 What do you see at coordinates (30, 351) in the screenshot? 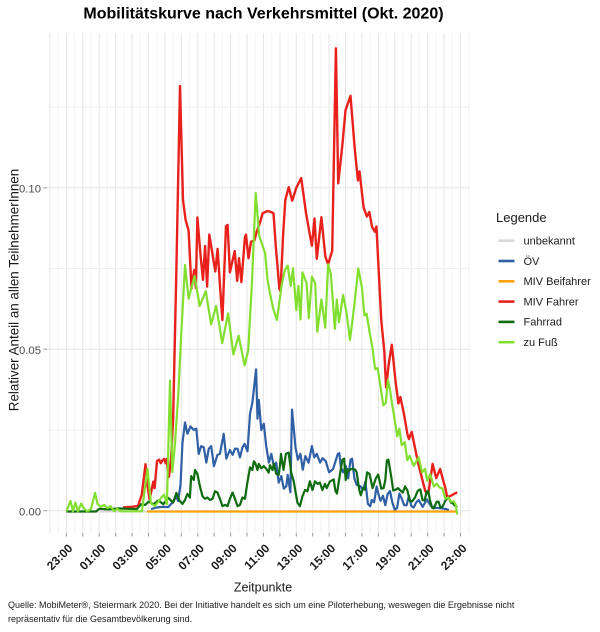
I see `svg-text: 0.05` at bounding box center [30, 351].